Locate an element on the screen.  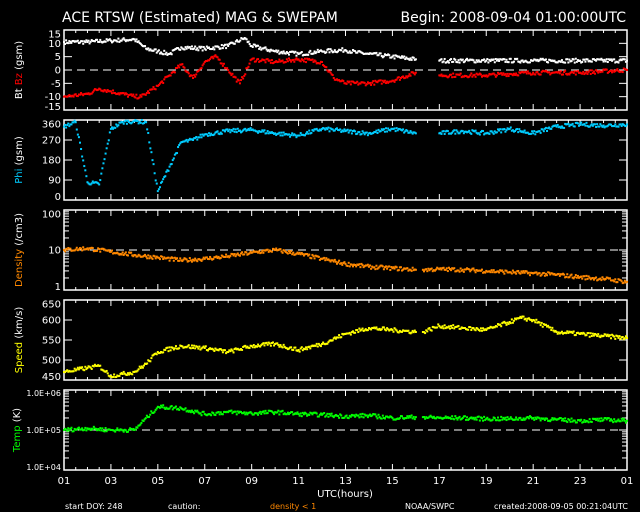
footer-density-note: density < 1 is located at coordinates (293, 506).